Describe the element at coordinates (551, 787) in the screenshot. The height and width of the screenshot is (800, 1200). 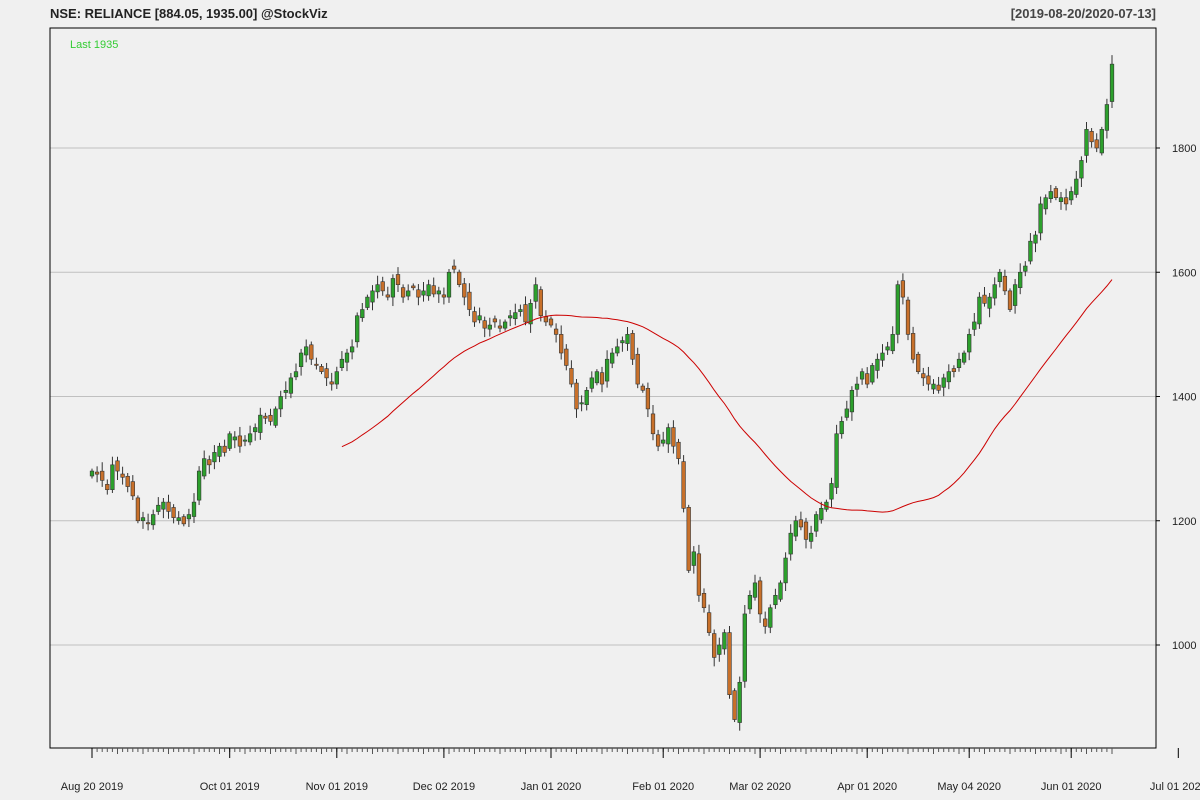
I see `x-tick-label: Jan 01 2020` at that location.